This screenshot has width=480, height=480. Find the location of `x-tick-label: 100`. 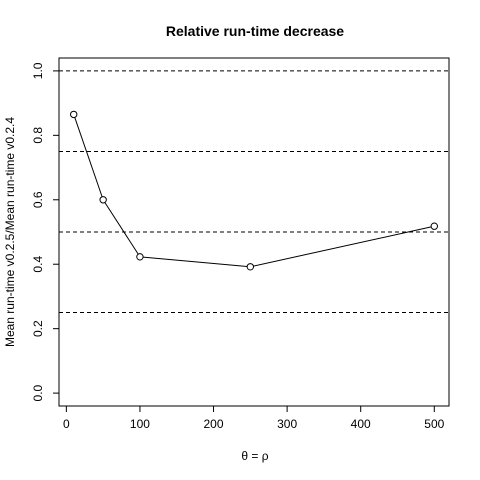

x-tick-label: 100 is located at coordinates (140, 424).